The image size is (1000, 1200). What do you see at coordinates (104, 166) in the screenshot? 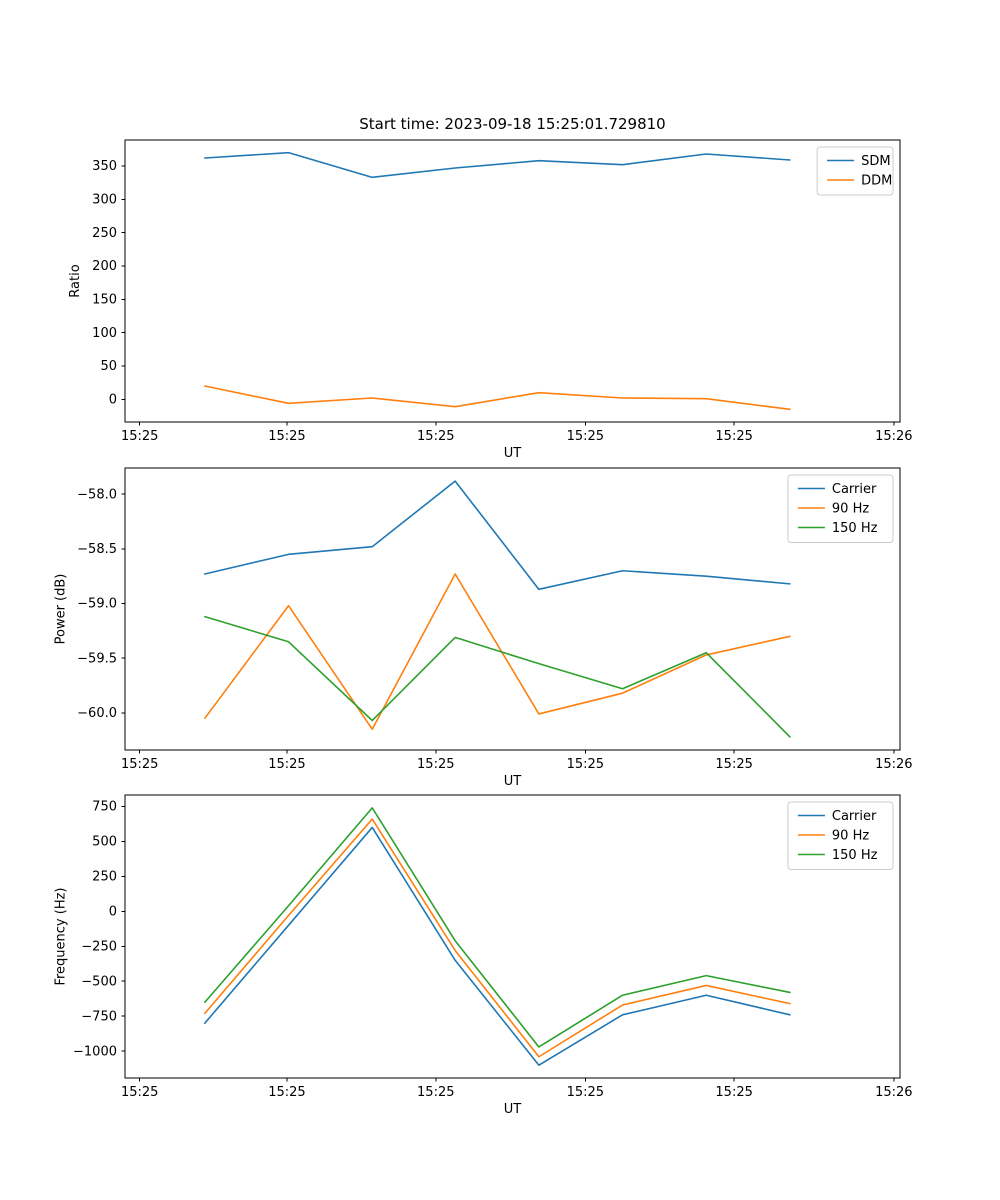
I see `y-tick-label: 350` at bounding box center [104, 166].